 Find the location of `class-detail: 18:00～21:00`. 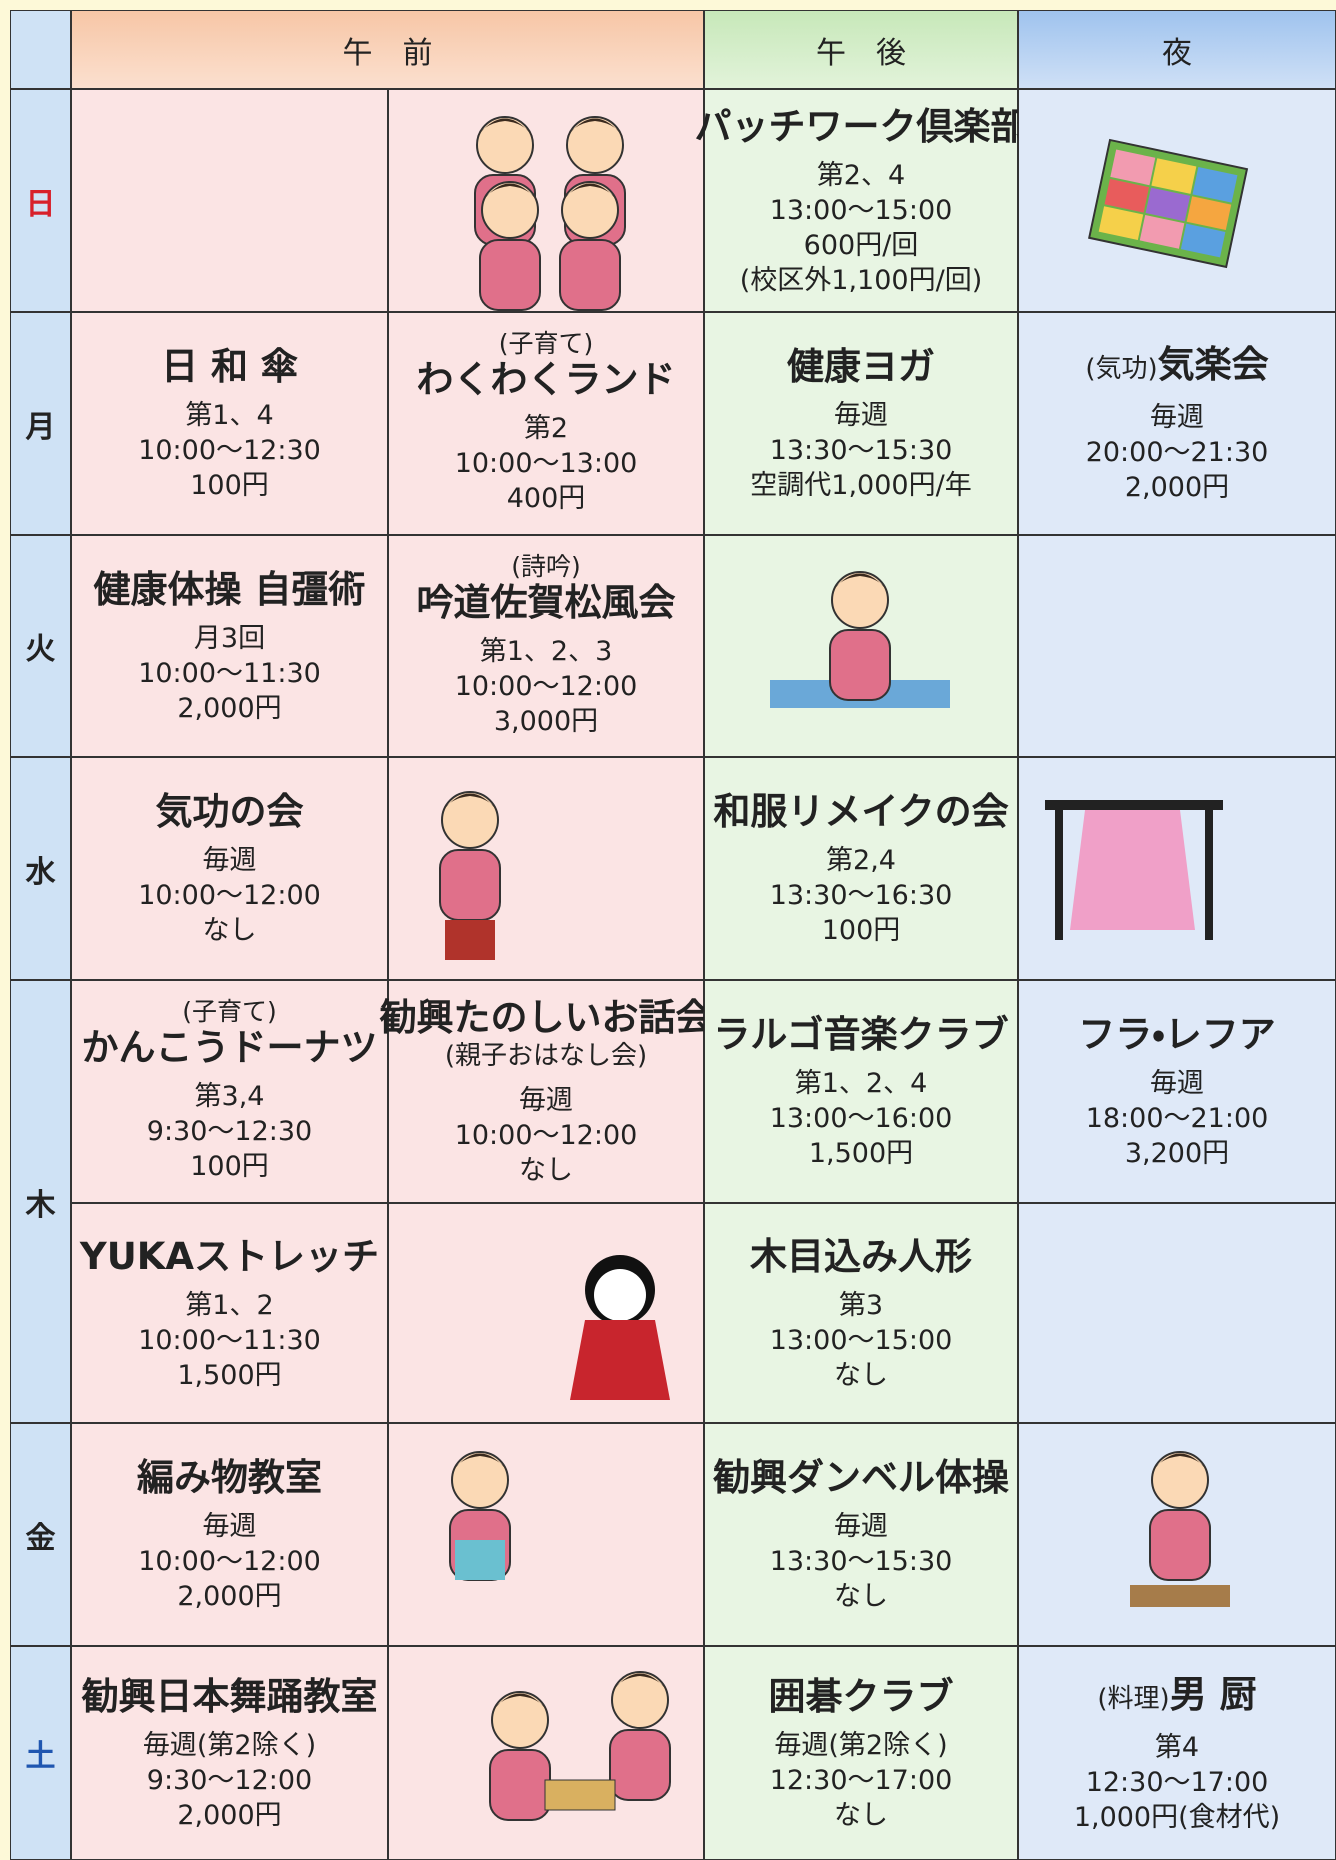

class-detail: 18:00～21:00 is located at coordinates (1177, 1118).